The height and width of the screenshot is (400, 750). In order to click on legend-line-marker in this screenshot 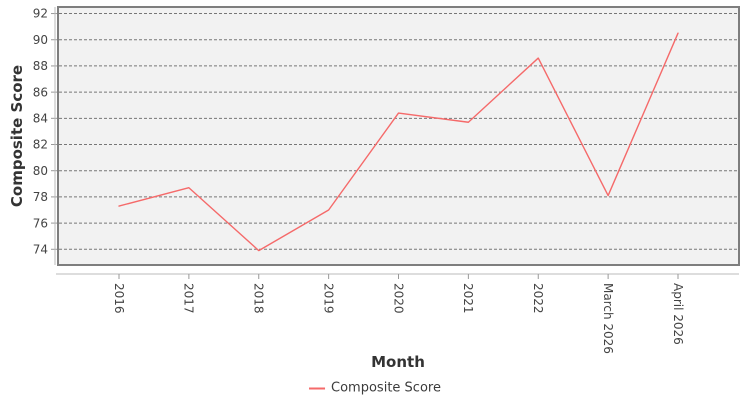, I will do `click(317, 388)`.